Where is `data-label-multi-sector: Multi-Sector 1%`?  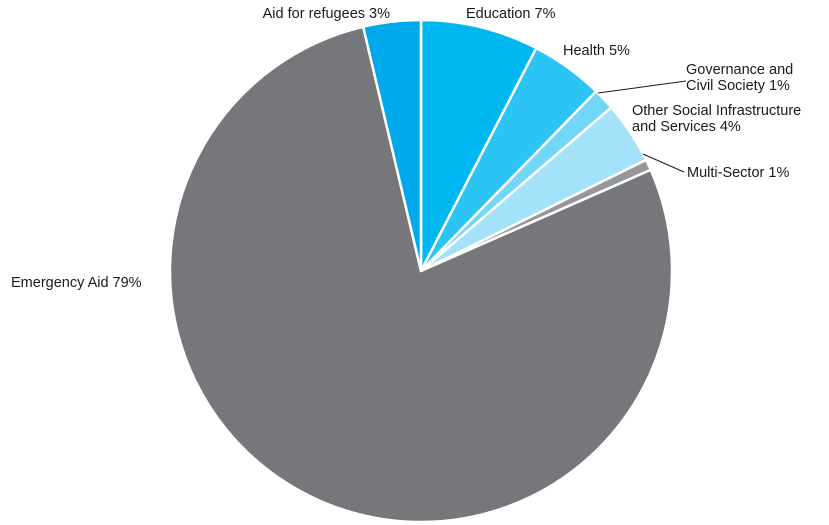 data-label-multi-sector: Multi-Sector 1% is located at coordinates (738, 173).